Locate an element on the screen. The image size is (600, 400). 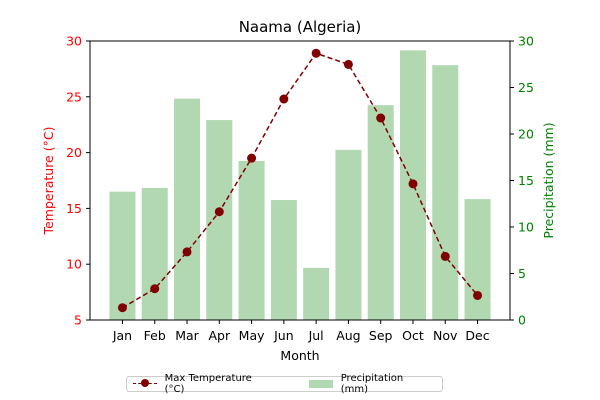
legend: Max Temperature (°C) Precipitation (mm) is located at coordinates (284, 384).